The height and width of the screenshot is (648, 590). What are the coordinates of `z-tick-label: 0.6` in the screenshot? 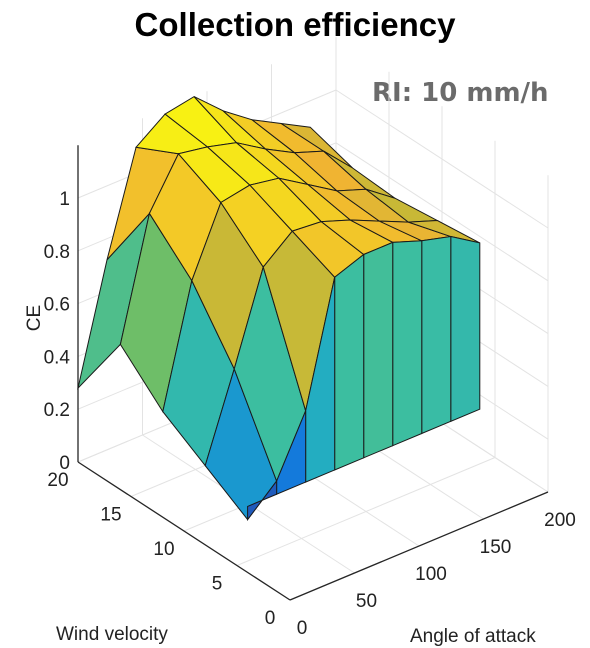 It's located at (57, 305).